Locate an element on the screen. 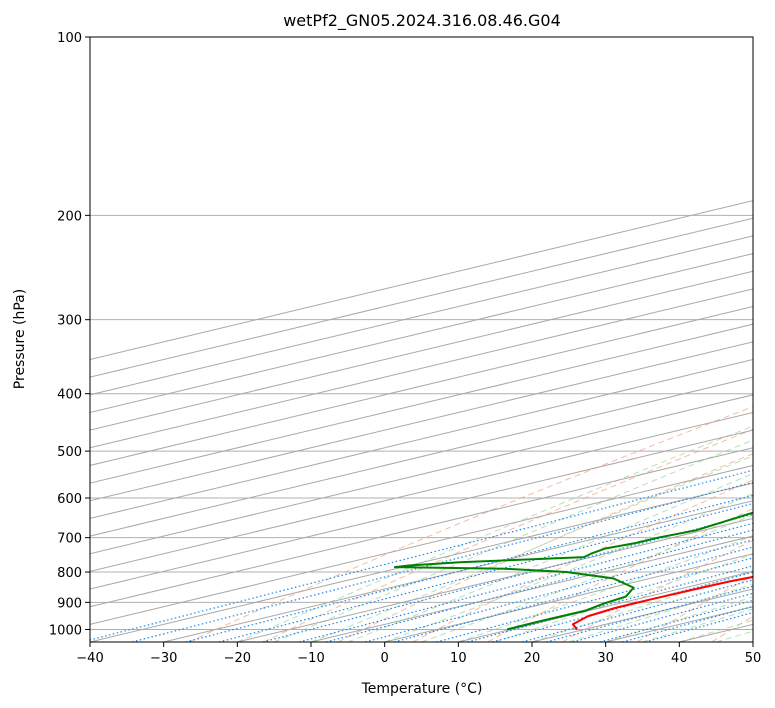 This screenshot has height=708, width=775. x-tick-label: −40 is located at coordinates (89, 658).